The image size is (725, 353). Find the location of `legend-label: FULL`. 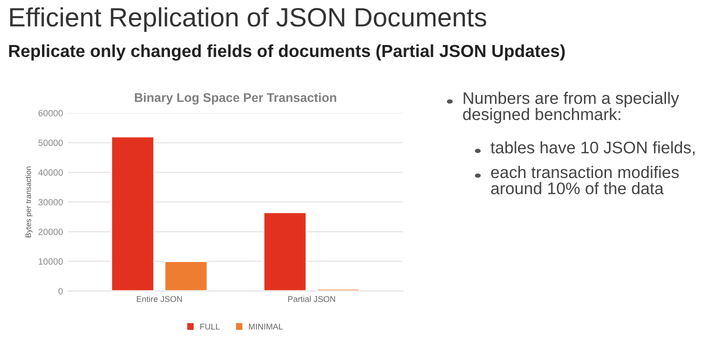

legend-label: FULL is located at coordinates (210, 327).